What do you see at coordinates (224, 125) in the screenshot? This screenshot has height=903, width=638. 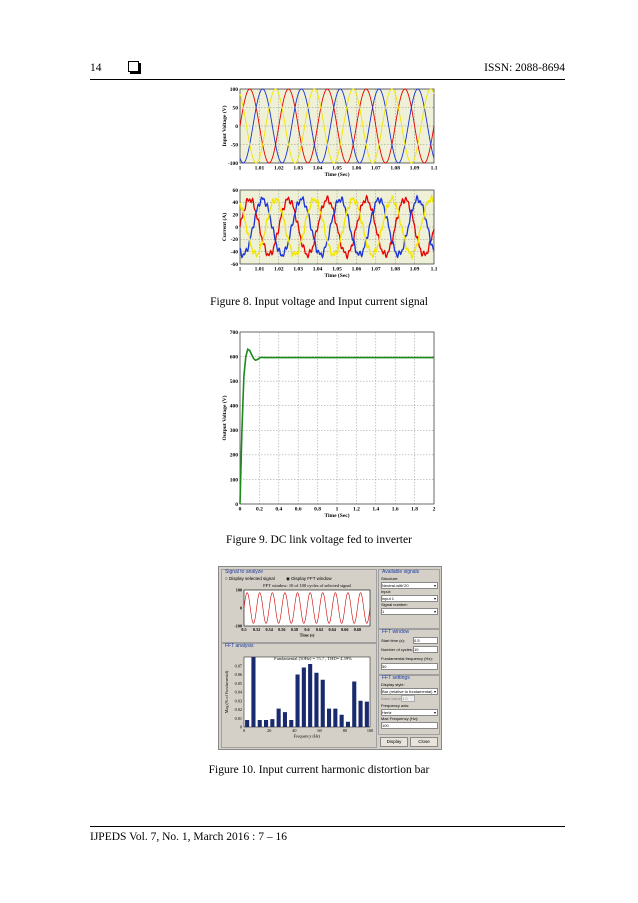 I see `y-axis-label: Input Voltage (V)` at bounding box center [224, 125].